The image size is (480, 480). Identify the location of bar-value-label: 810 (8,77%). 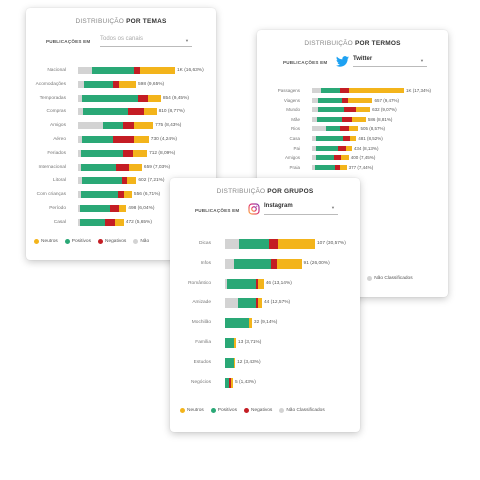
(171, 112).